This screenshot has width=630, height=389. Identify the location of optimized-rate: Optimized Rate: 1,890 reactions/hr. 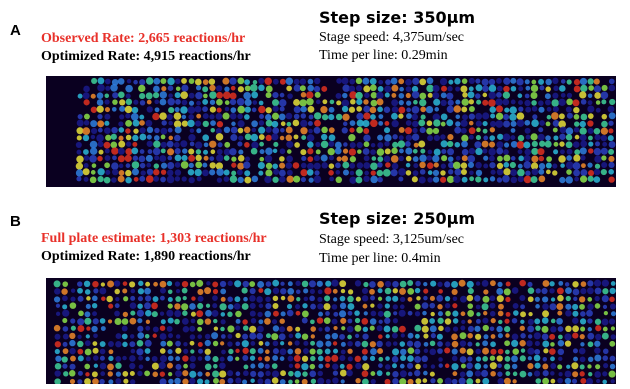
(146, 256).